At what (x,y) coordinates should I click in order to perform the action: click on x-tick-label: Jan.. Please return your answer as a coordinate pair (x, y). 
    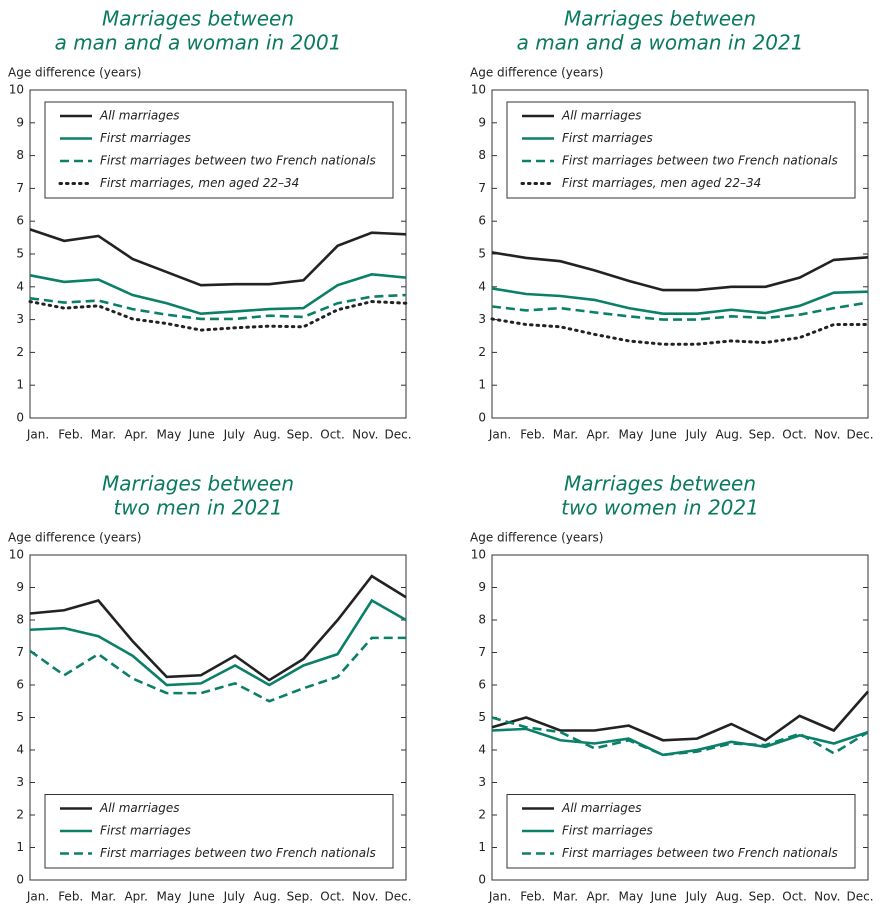
    Looking at the image, I should click on (499, 897).